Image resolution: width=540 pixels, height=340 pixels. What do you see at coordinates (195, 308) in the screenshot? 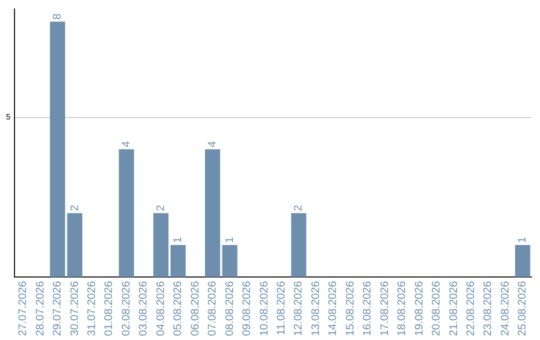
I see `x-tick-label: 06.08.2026` at bounding box center [195, 308].